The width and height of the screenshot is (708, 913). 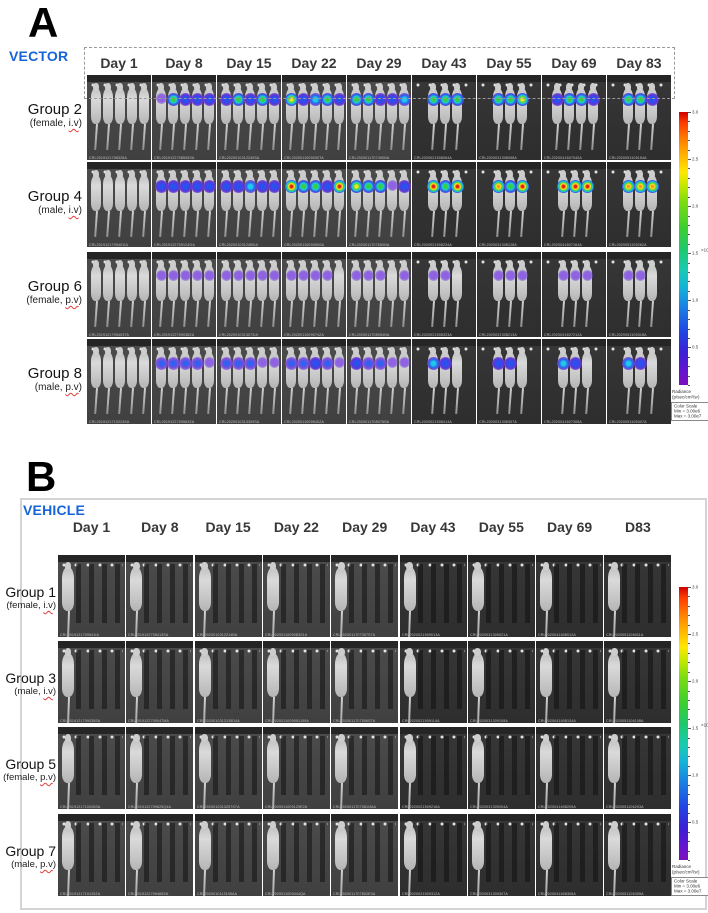 What do you see at coordinates (160, 527) in the screenshot?
I see `day-header: Day 8` at bounding box center [160, 527].